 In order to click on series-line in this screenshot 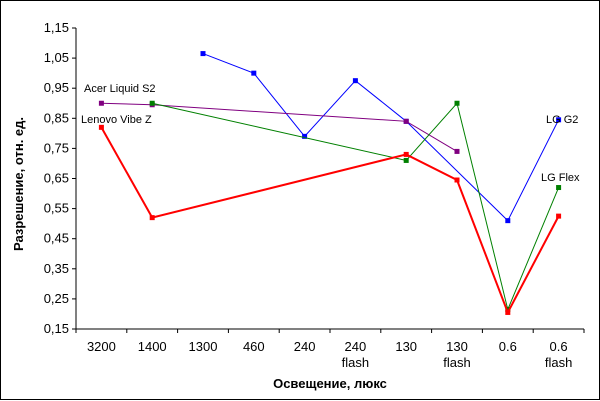, I will do `click(279, 127)`.